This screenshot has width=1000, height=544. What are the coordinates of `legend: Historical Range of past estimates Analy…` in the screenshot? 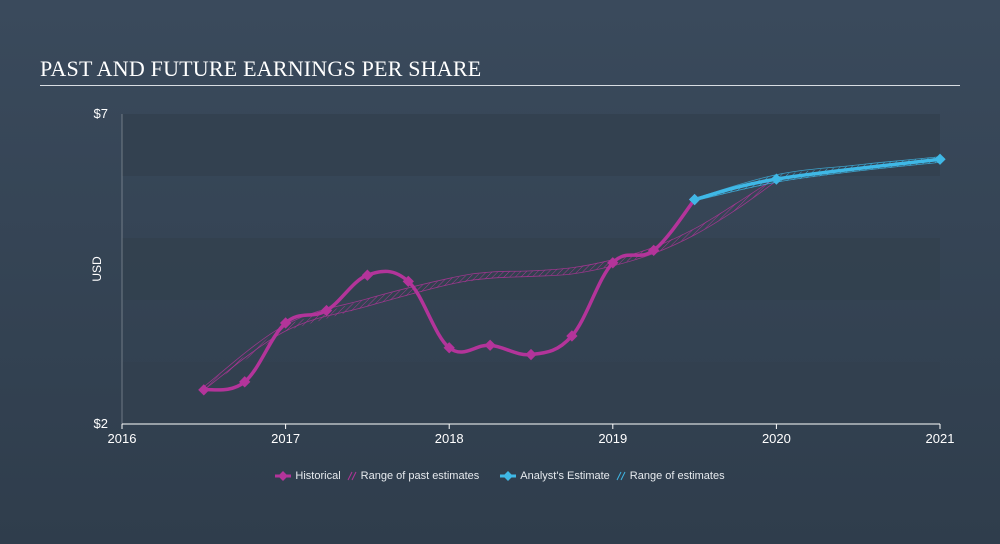 It's located at (500, 476).